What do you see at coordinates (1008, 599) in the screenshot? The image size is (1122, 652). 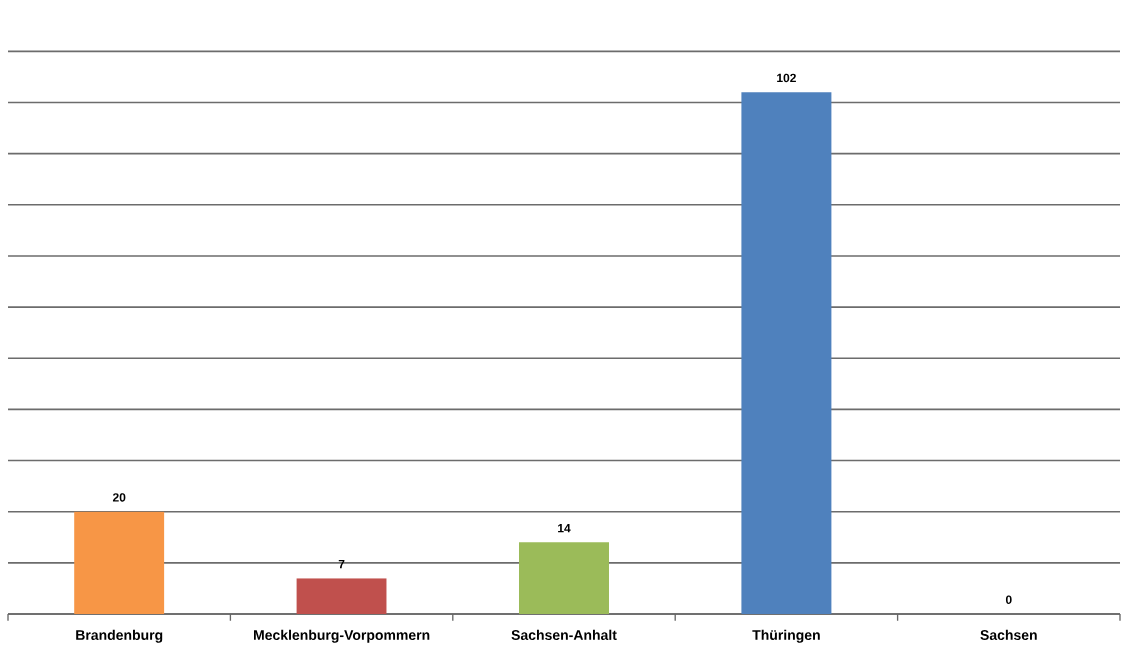 I see `data-label: 0` at bounding box center [1008, 599].